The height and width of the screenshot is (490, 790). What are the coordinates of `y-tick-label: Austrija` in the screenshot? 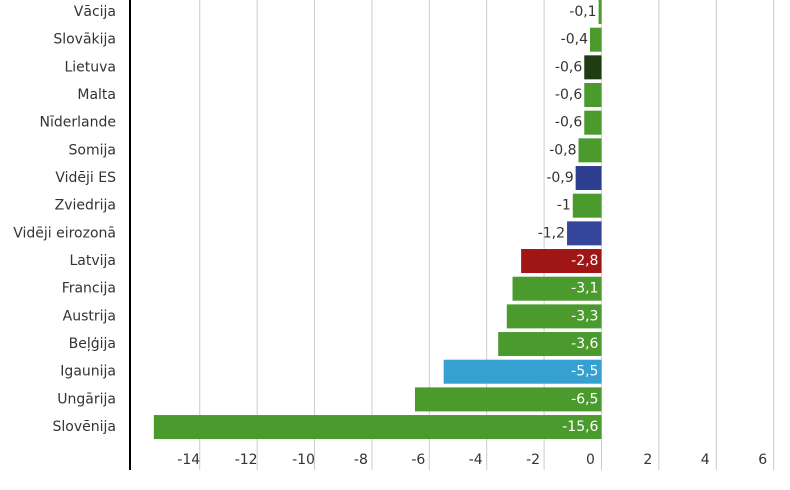 It's located at (89, 316).